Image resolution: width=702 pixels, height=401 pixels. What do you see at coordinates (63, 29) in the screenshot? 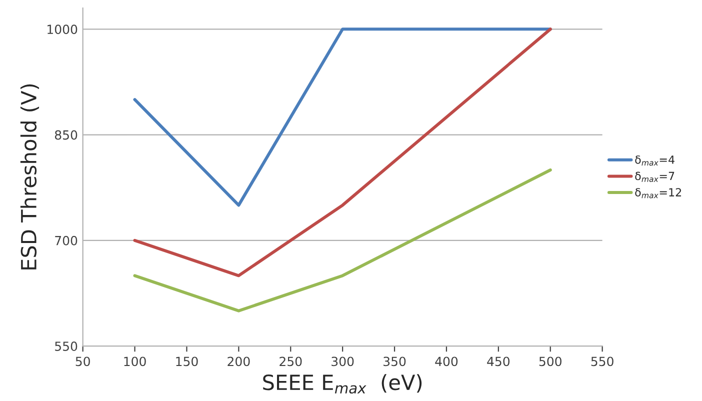
I see `y-tick-label: 1000` at bounding box center [63, 29].